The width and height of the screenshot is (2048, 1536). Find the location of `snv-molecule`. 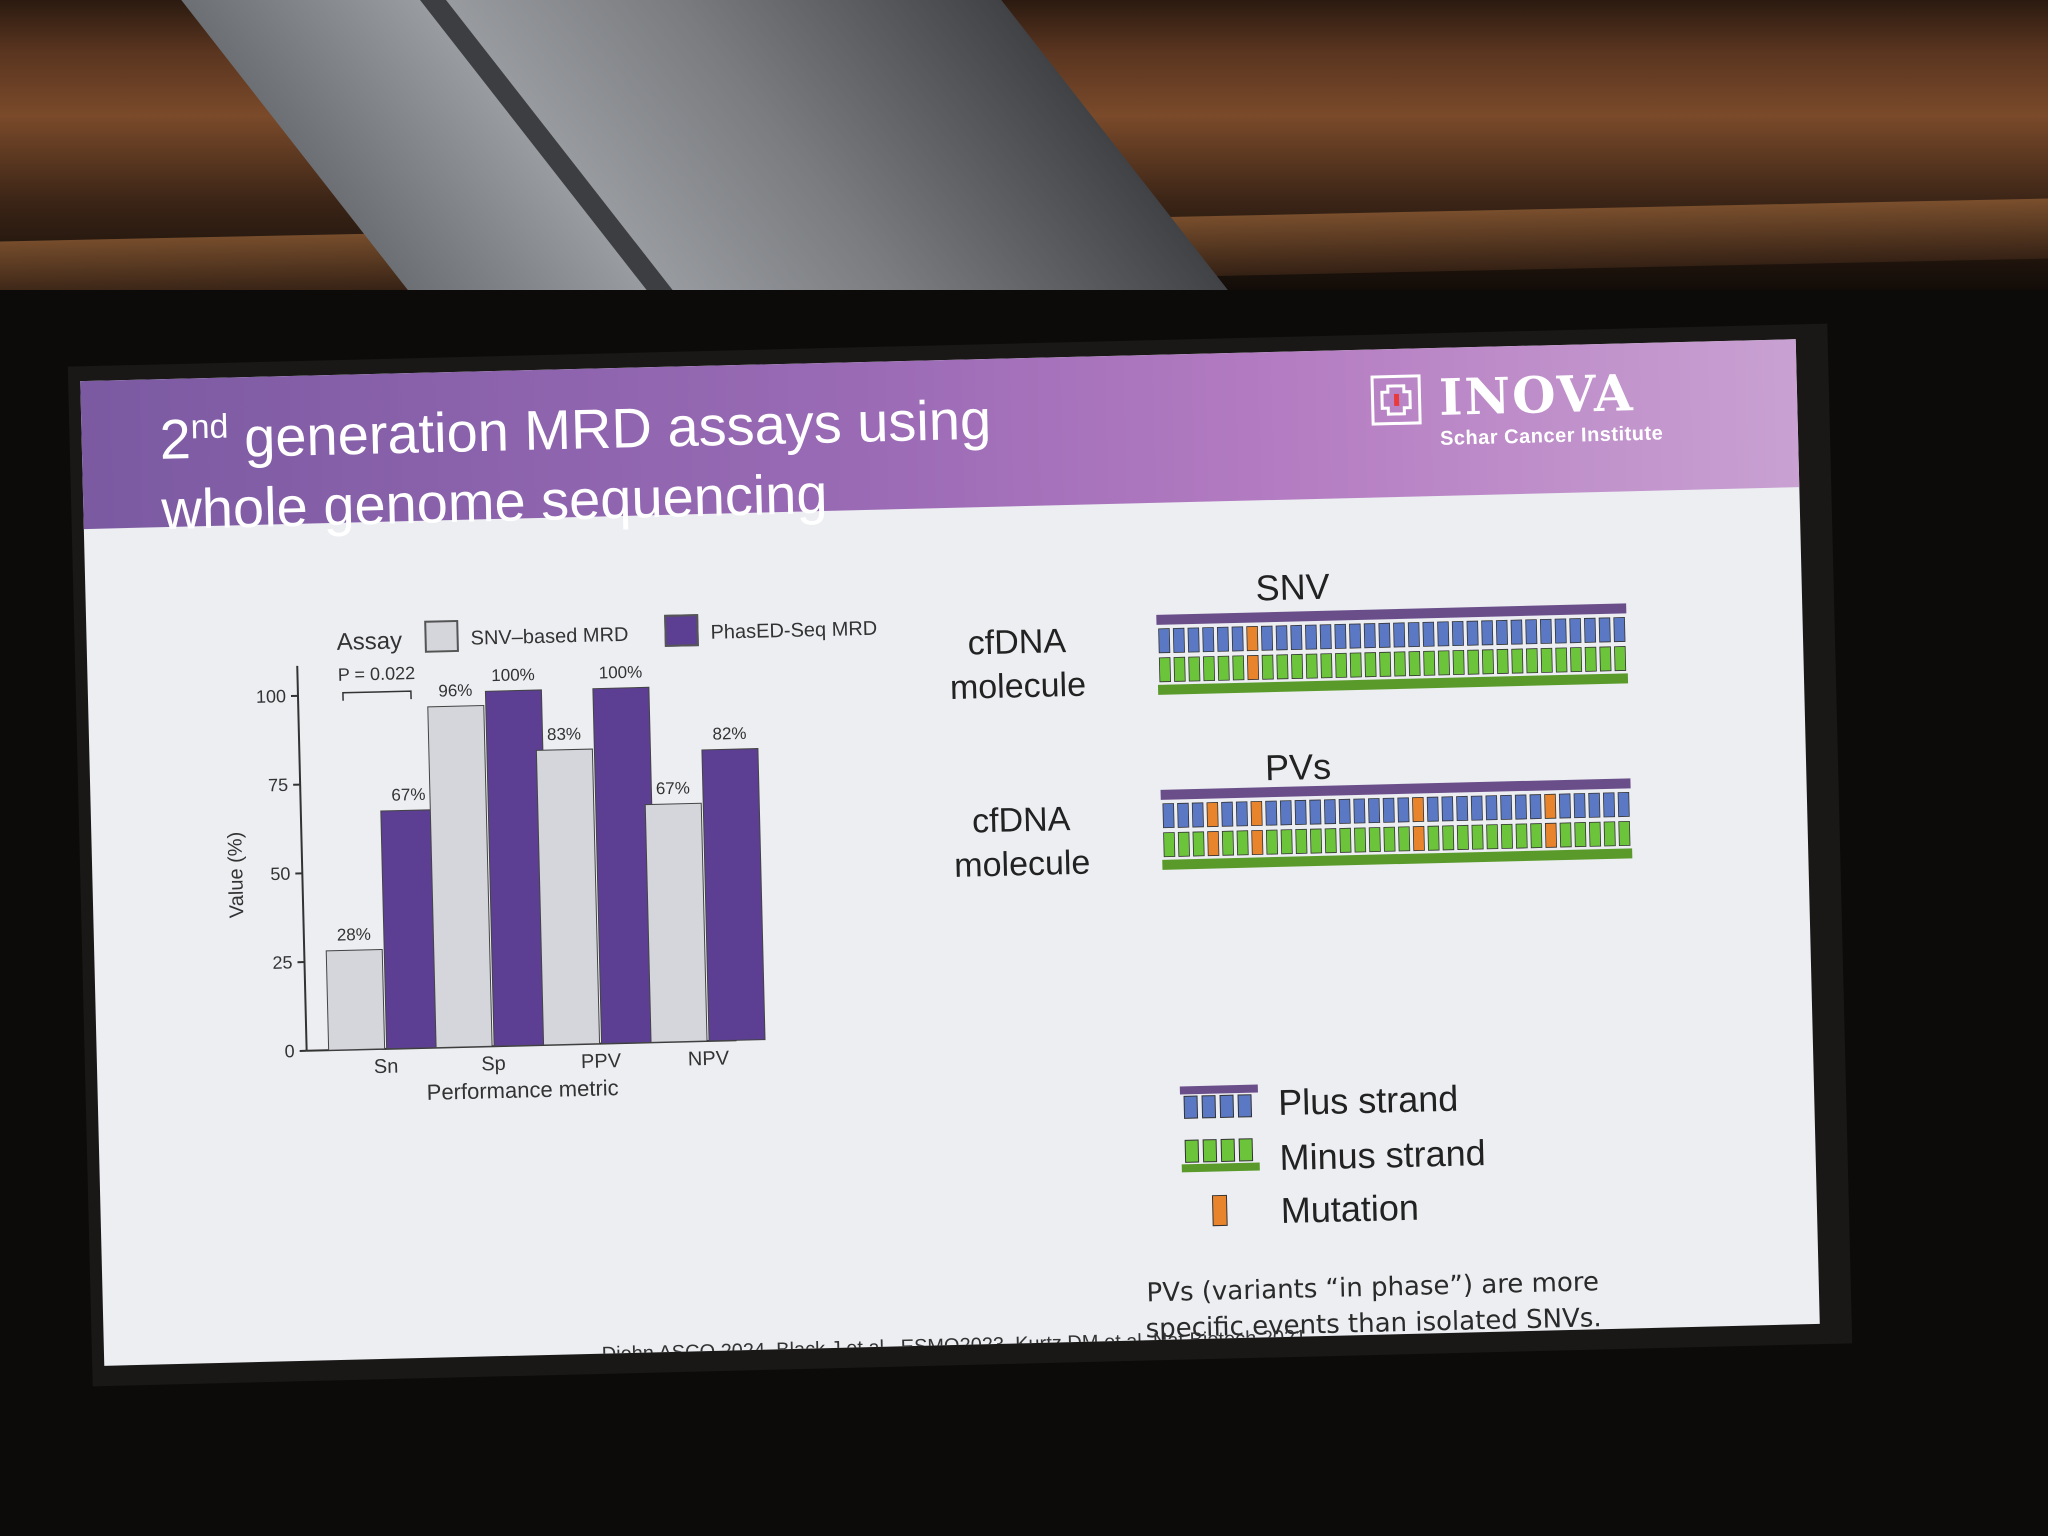

snv-molecule is located at coordinates (1392, 649).